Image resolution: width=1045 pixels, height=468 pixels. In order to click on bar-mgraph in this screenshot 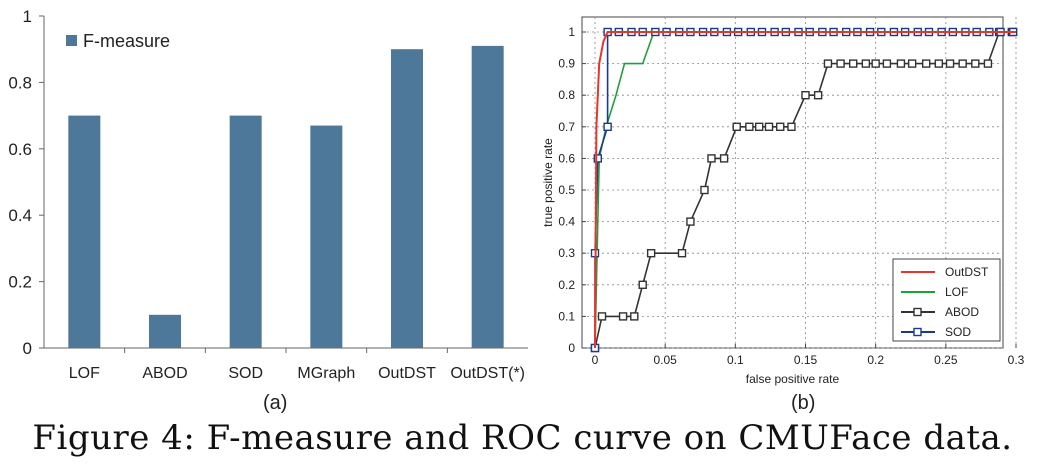, I will do `click(326, 236)`.